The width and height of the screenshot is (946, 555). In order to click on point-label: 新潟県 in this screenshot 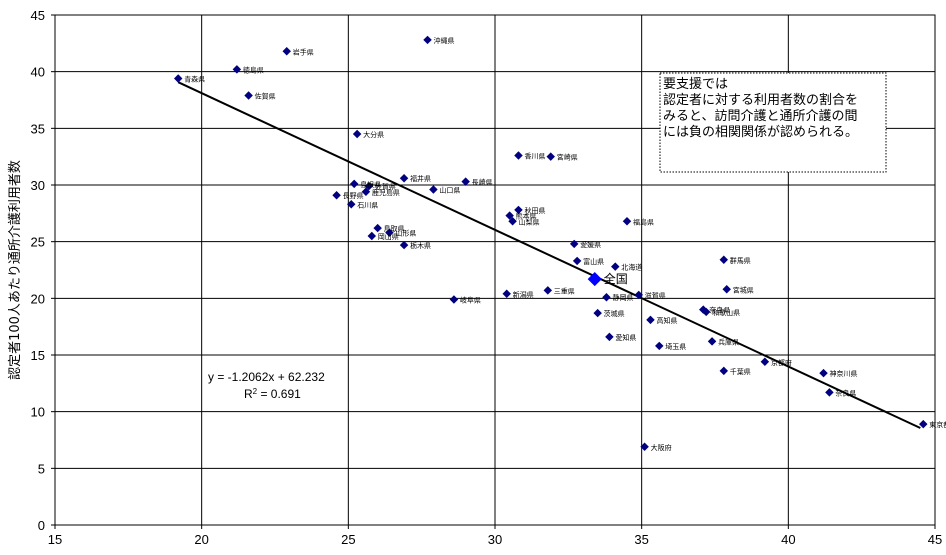, I will do `click(523, 294)`.